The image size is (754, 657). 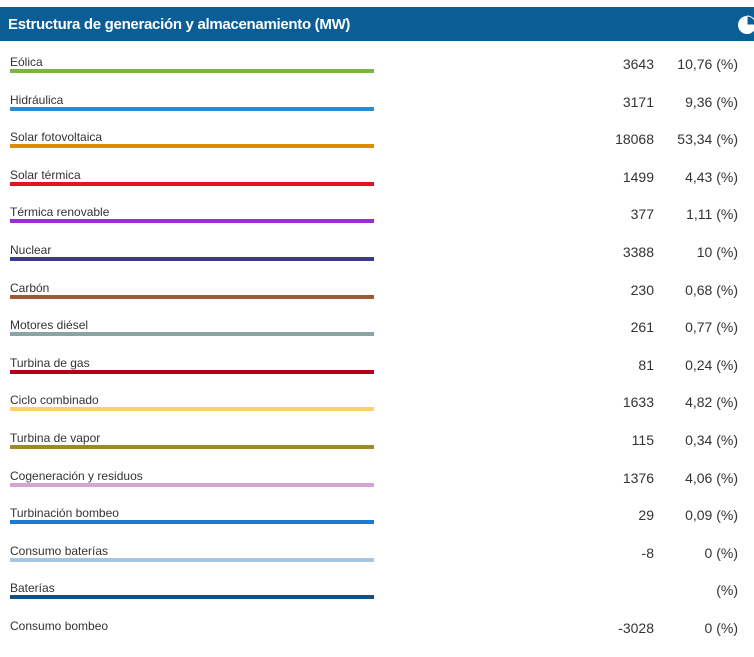 What do you see at coordinates (54, 400) in the screenshot?
I see `source-label: Ciclo combinado` at bounding box center [54, 400].